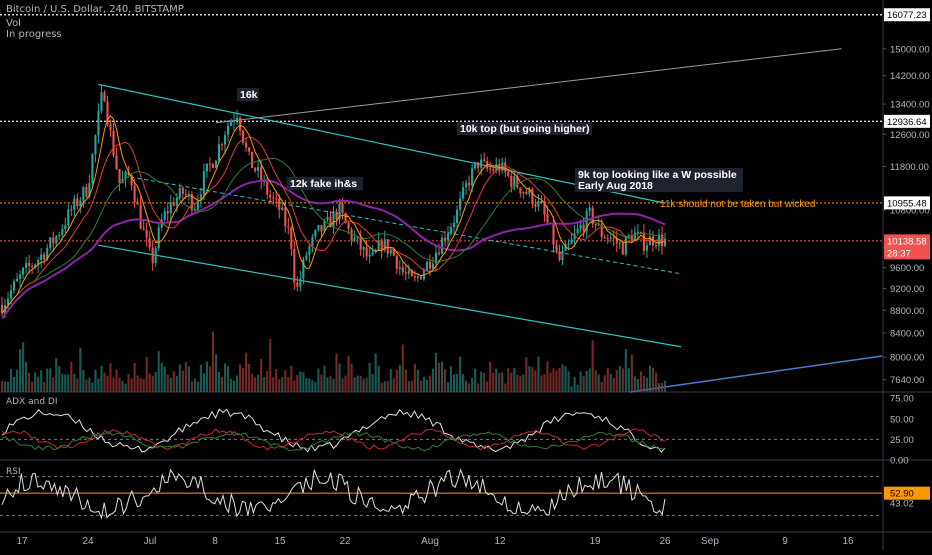 The height and width of the screenshot is (555, 932). I want to click on x-tick-label: 22, so click(345, 541).